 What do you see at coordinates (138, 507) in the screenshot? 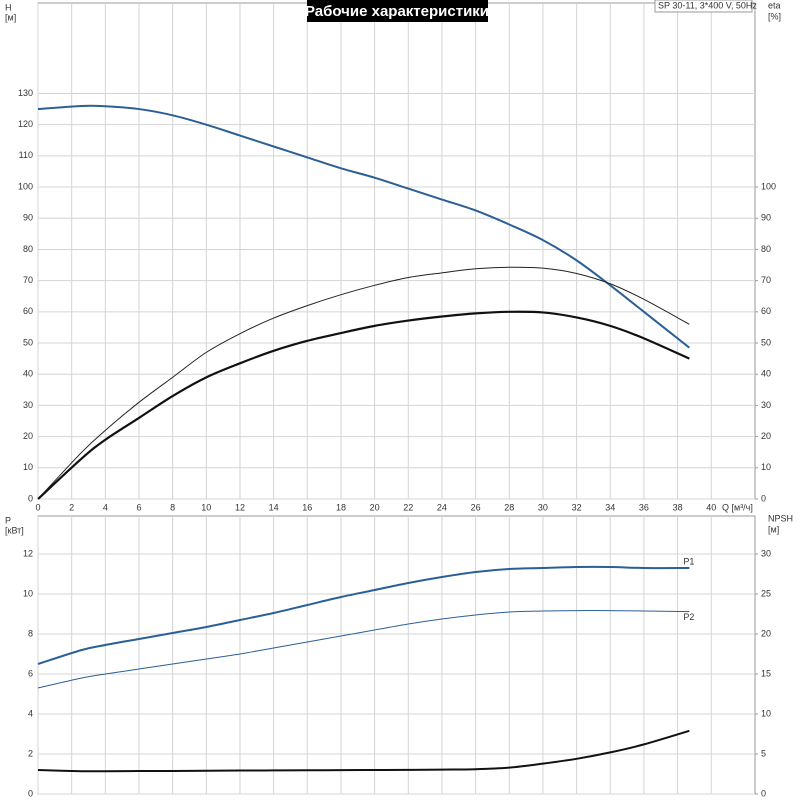
I see `x-tick-label: 6` at bounding box center [138, 507].